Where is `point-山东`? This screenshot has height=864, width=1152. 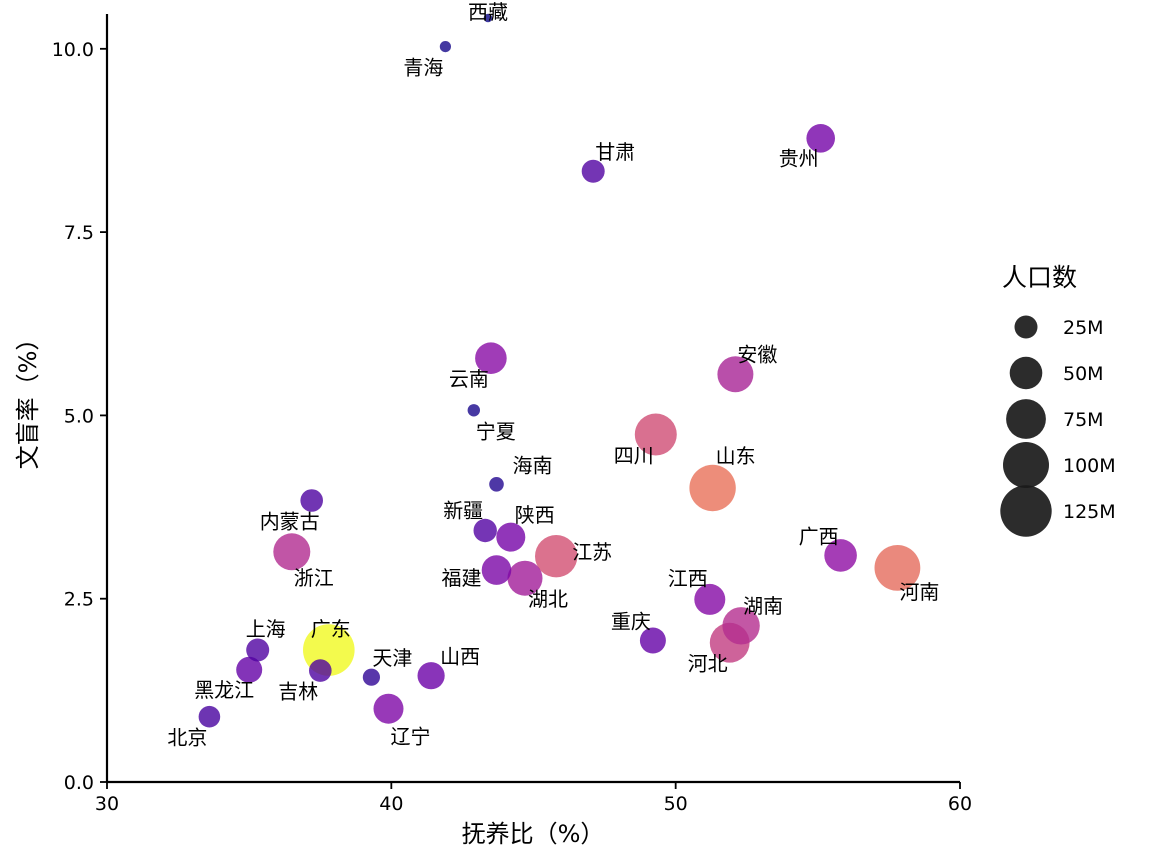 point-山东 is located at coordinates (712, 488).